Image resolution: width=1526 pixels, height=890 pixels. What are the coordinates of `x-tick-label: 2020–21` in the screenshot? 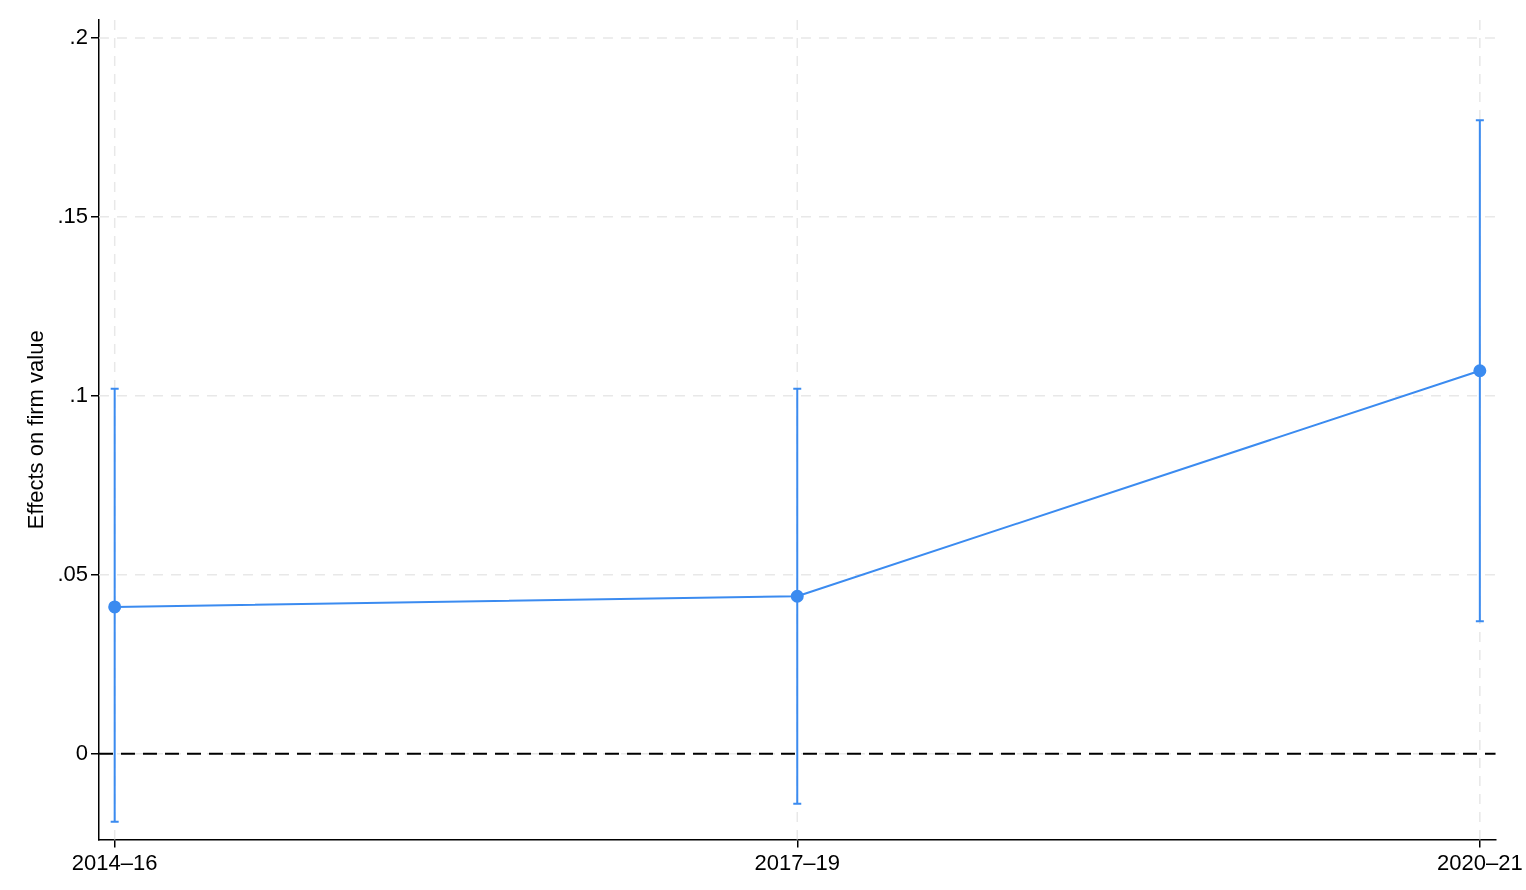 It's located at (1480, 862).